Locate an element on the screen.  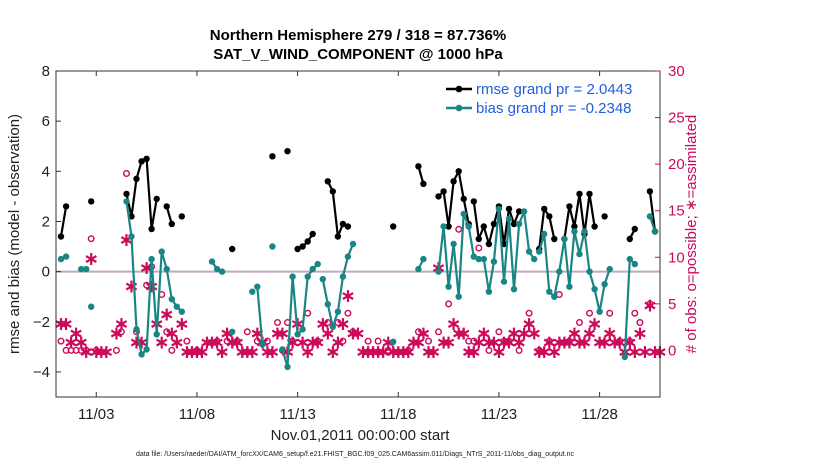
legend-rmse-label: rmse grand pr = 2.0443 is located at coordinates (554, 89).